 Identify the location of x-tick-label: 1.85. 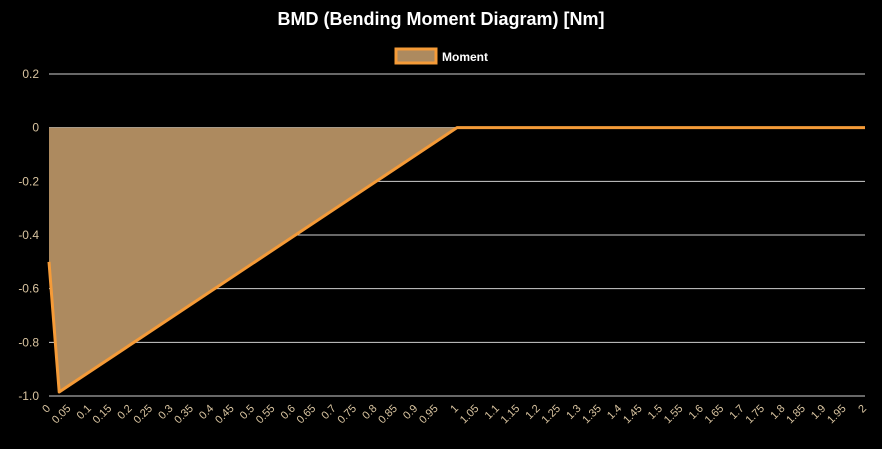
(796, 415).